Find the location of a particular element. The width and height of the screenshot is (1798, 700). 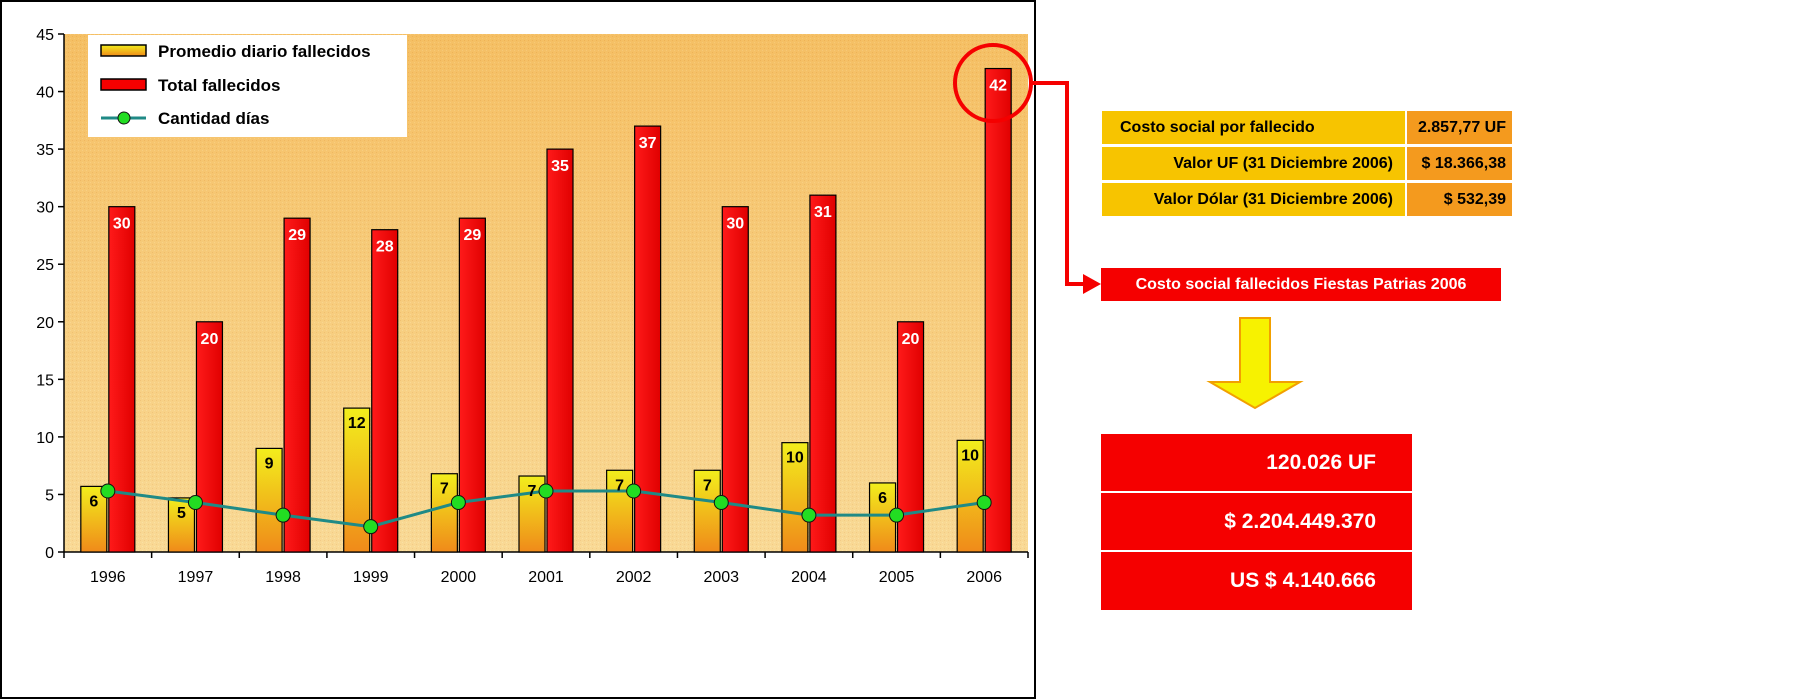

x-tick-label: 2000 is located at coordinates (459, 577).